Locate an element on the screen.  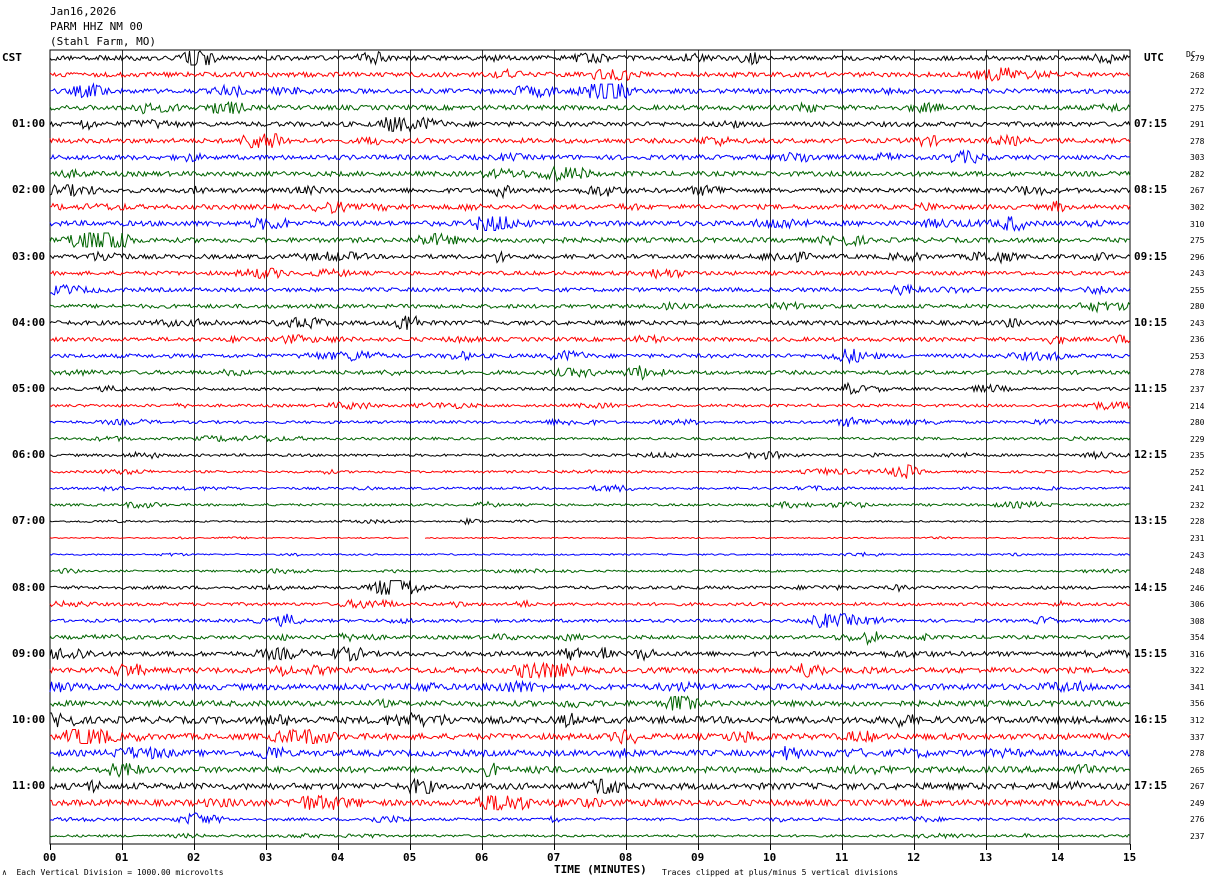
dc-offset-label: 276 is located at coordinates (1197, 820).